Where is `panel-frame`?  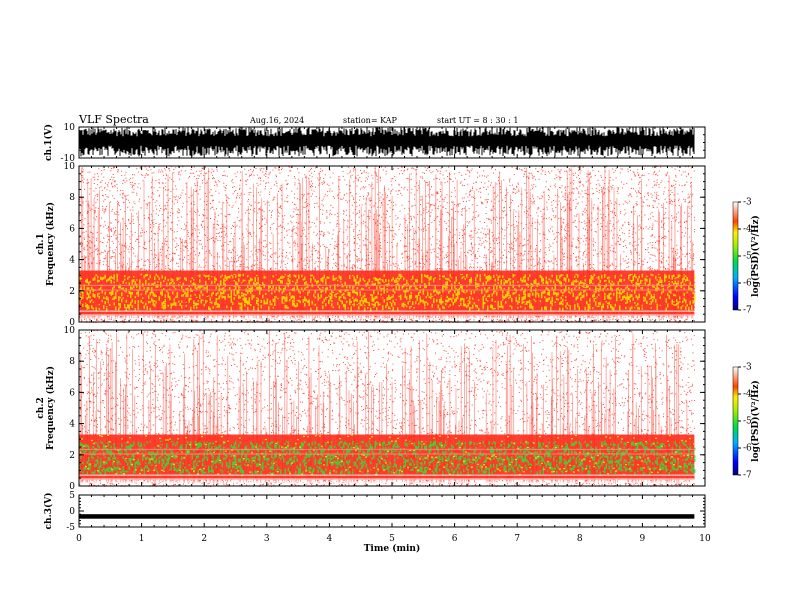 panel-frame is located at coordinates (392, 511).